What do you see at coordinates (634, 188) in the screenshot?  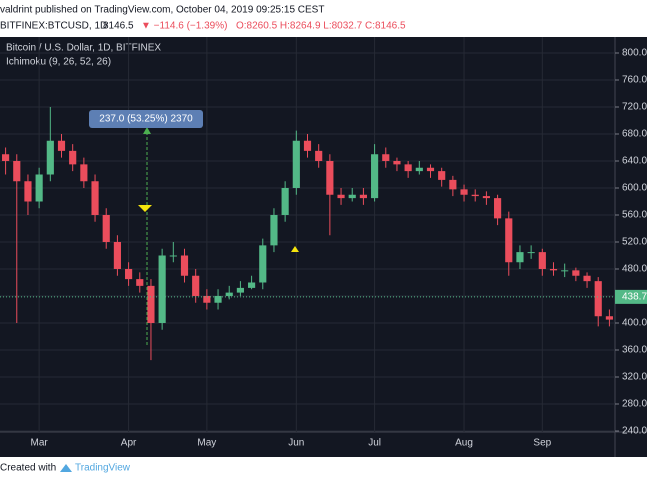 I see `y-tick-label: 600.0` at bounding box center [634, 188].